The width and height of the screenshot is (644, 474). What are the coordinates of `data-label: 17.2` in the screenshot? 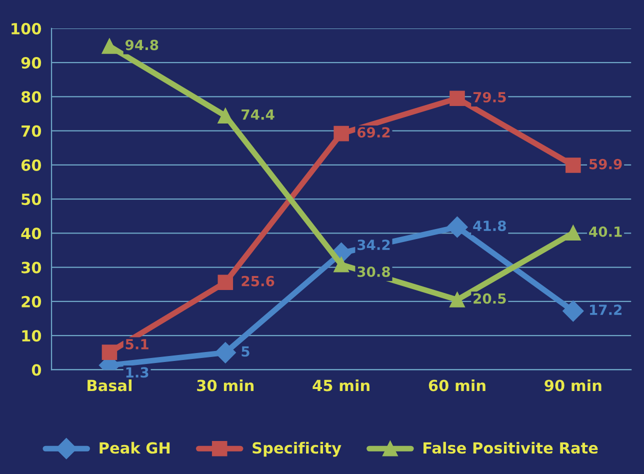 It's located at (606, 309).